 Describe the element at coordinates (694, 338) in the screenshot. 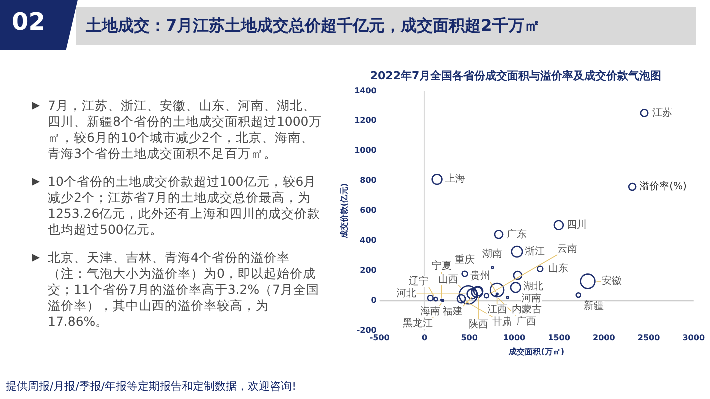

I see `x-tick-label: 3000` at that location.